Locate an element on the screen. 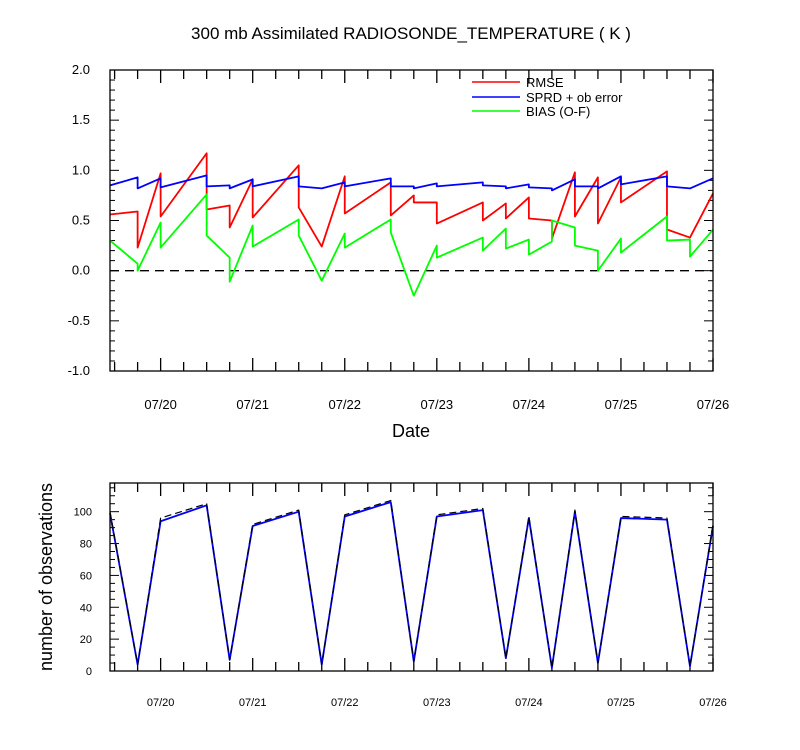  top-y-tick-label: 1.0 is located at coordinates (81, 169).